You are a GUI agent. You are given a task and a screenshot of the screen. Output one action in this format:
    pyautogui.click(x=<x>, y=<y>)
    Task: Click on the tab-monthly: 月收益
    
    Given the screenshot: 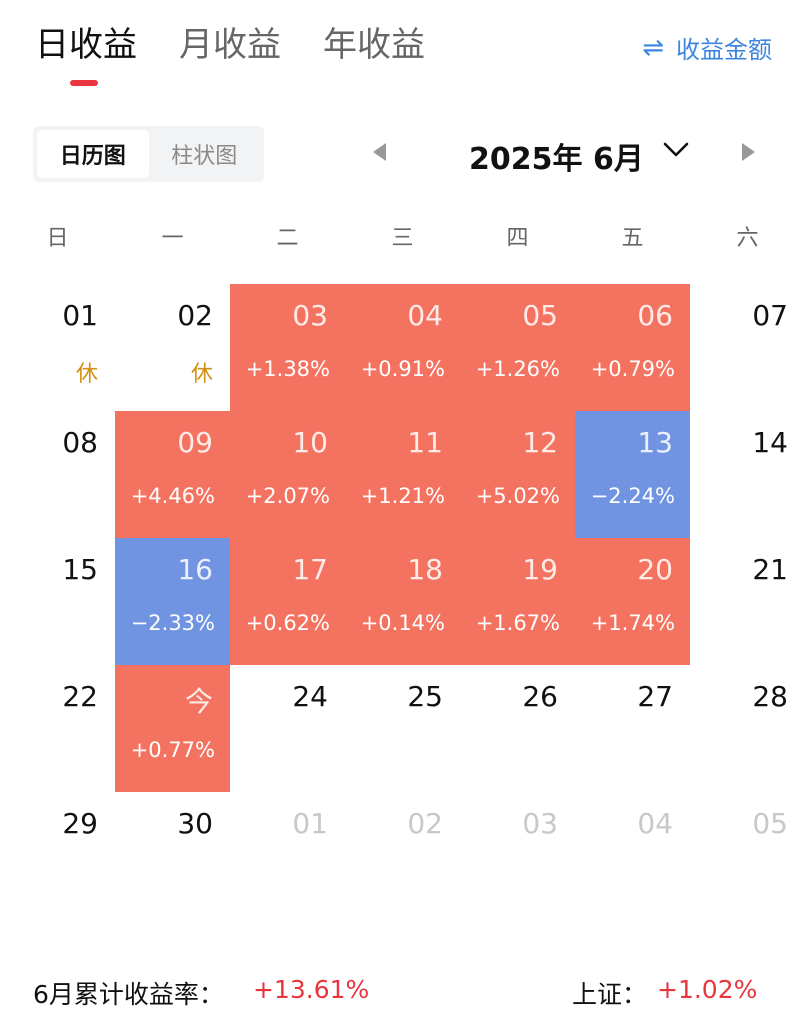 What is the action you would take?
    pyautogui.click(x=230, y=45)
    